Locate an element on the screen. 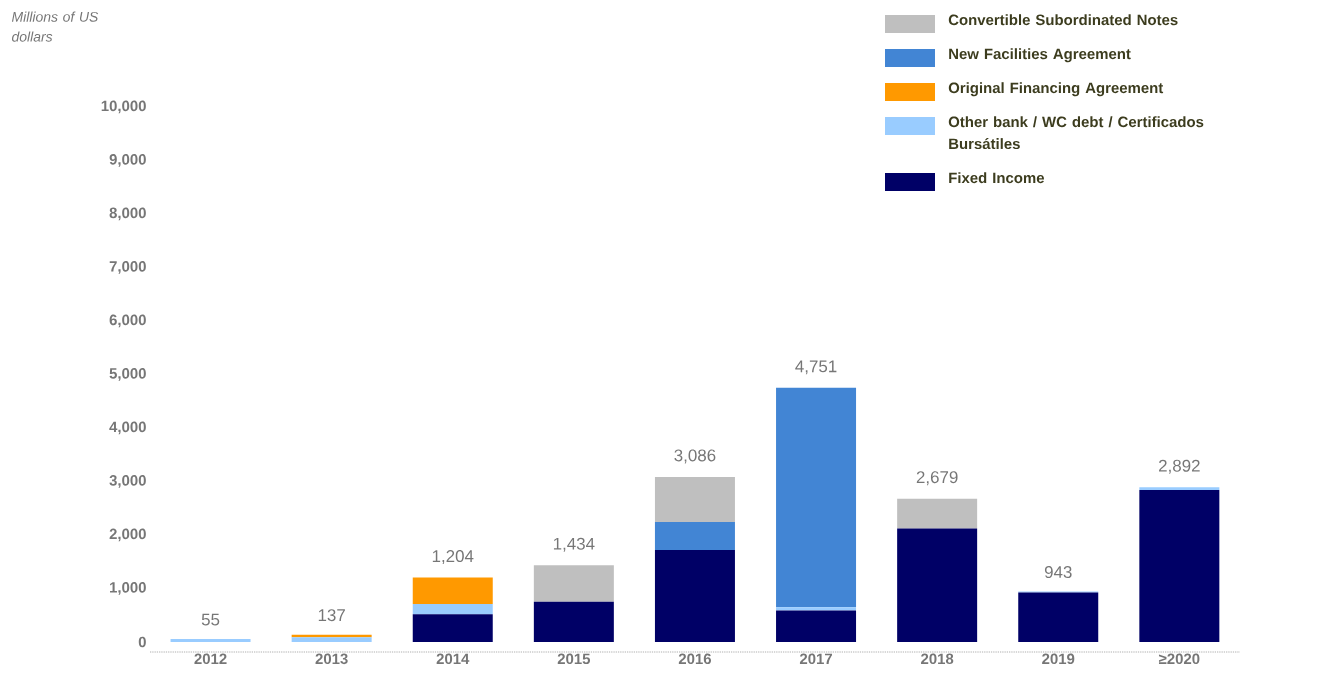 The width and height of the screenshot is (1325, 684). x-tick-label: 2013 is located at coordinates (331, 659).